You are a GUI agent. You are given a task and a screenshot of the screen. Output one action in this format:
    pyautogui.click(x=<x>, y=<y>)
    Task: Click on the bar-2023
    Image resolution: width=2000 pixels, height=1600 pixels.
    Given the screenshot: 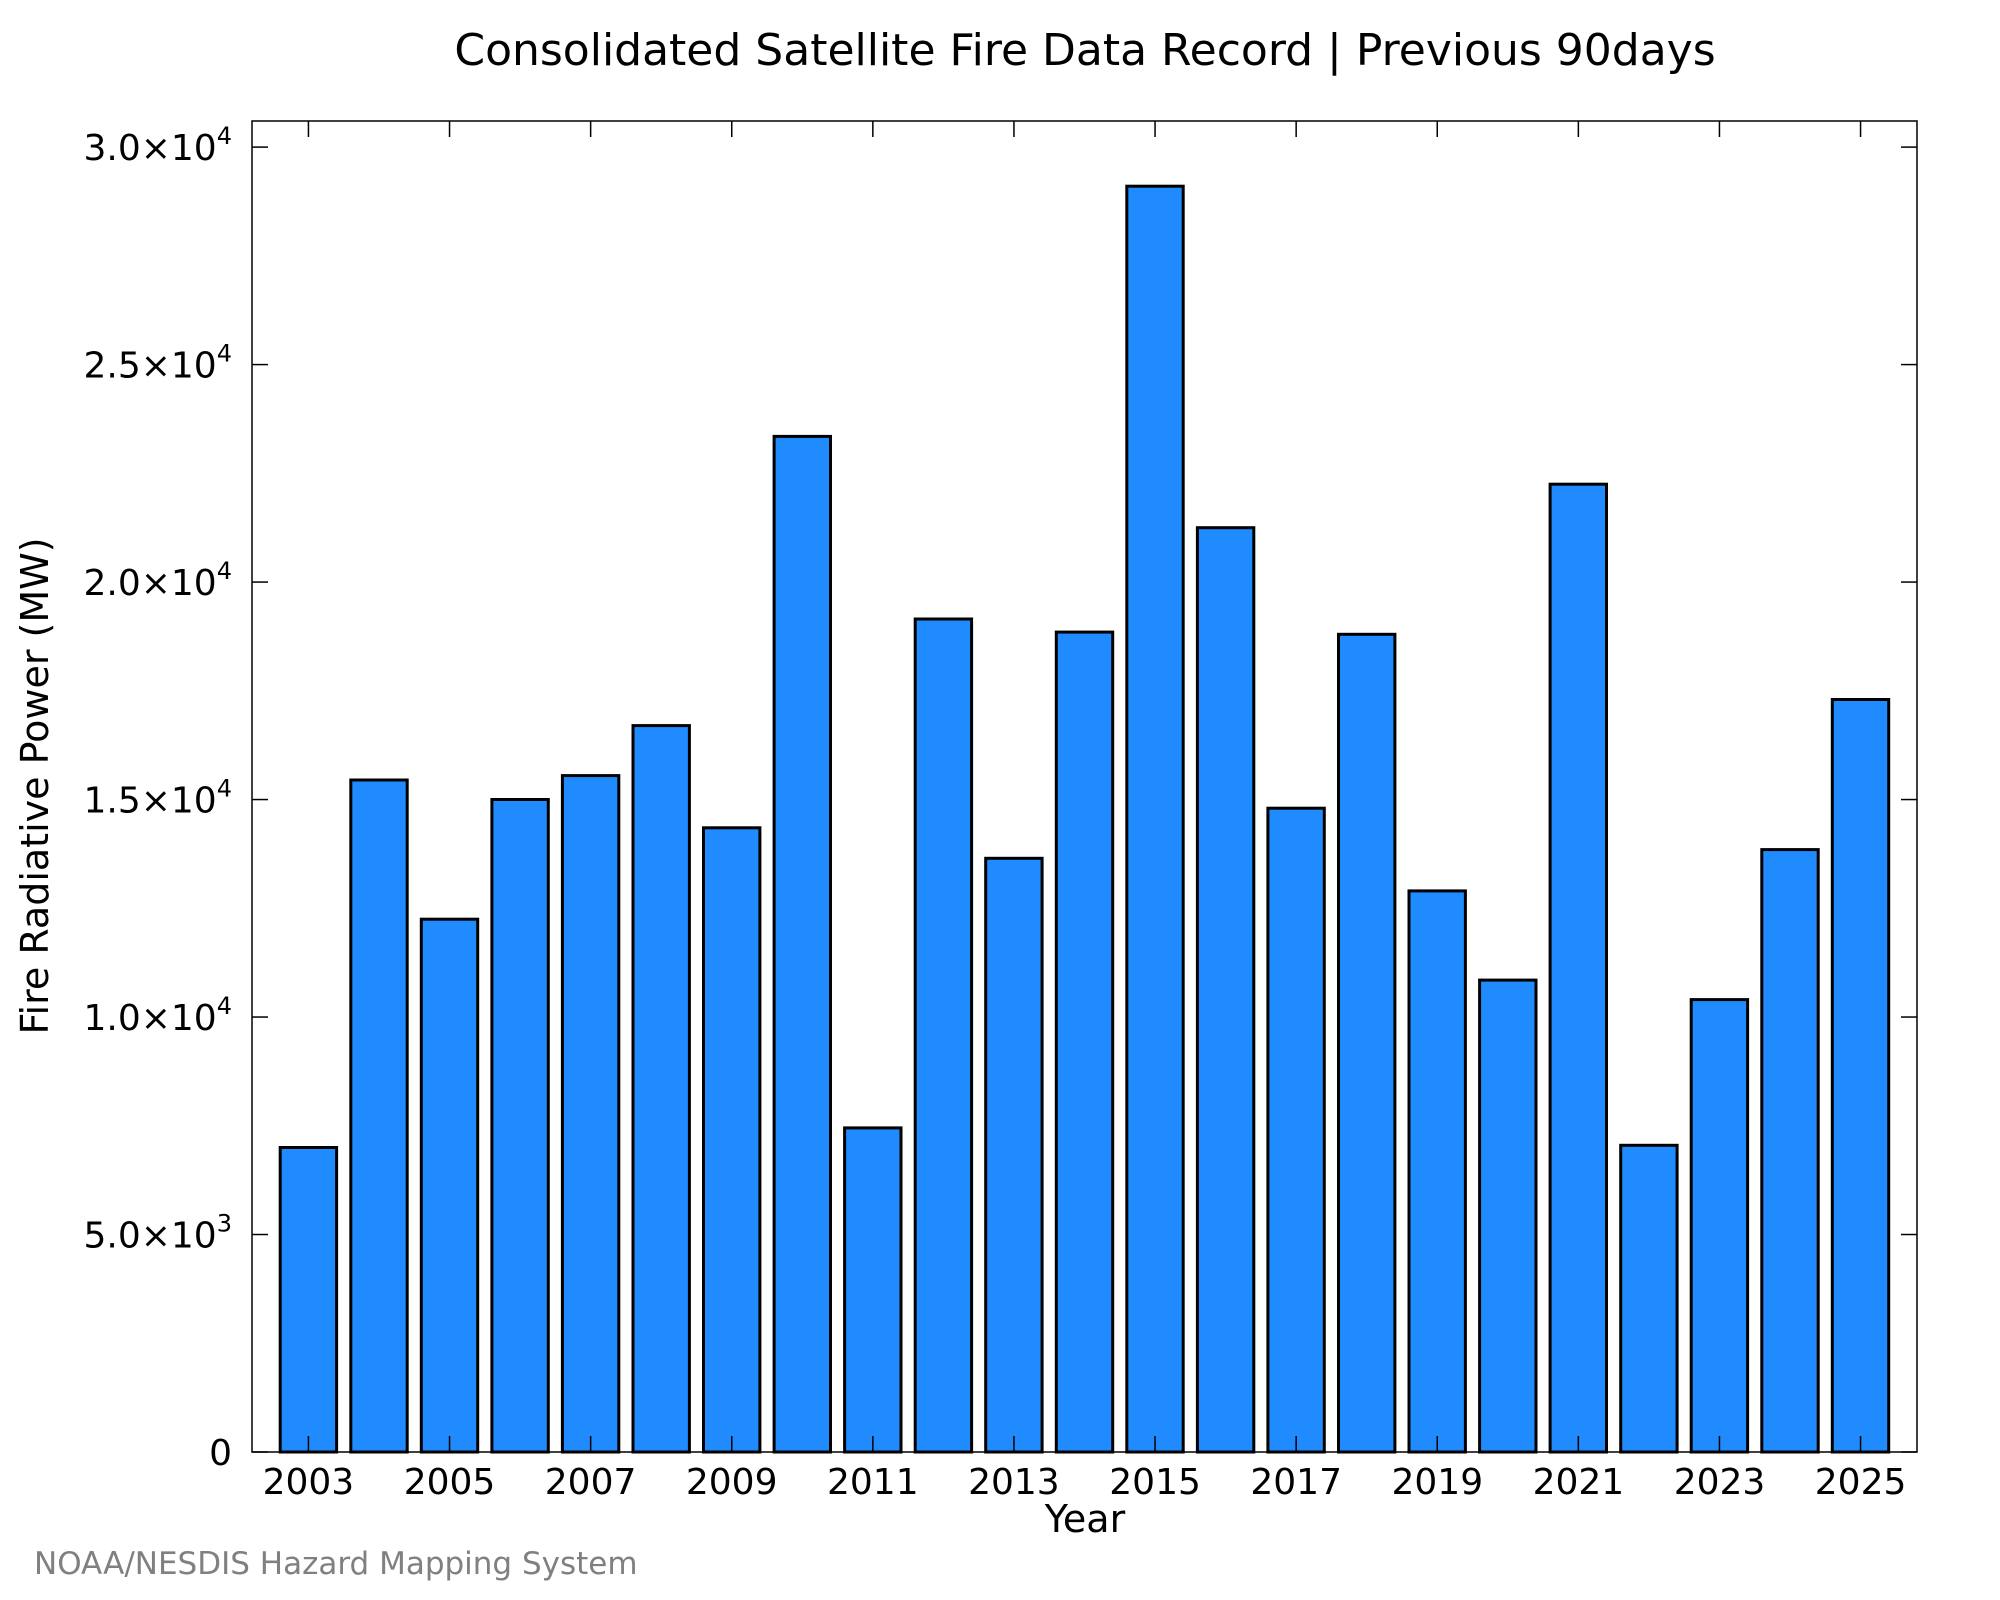 What is the action you would take?
    pyautogui.click(x=1719, y=1226)
    